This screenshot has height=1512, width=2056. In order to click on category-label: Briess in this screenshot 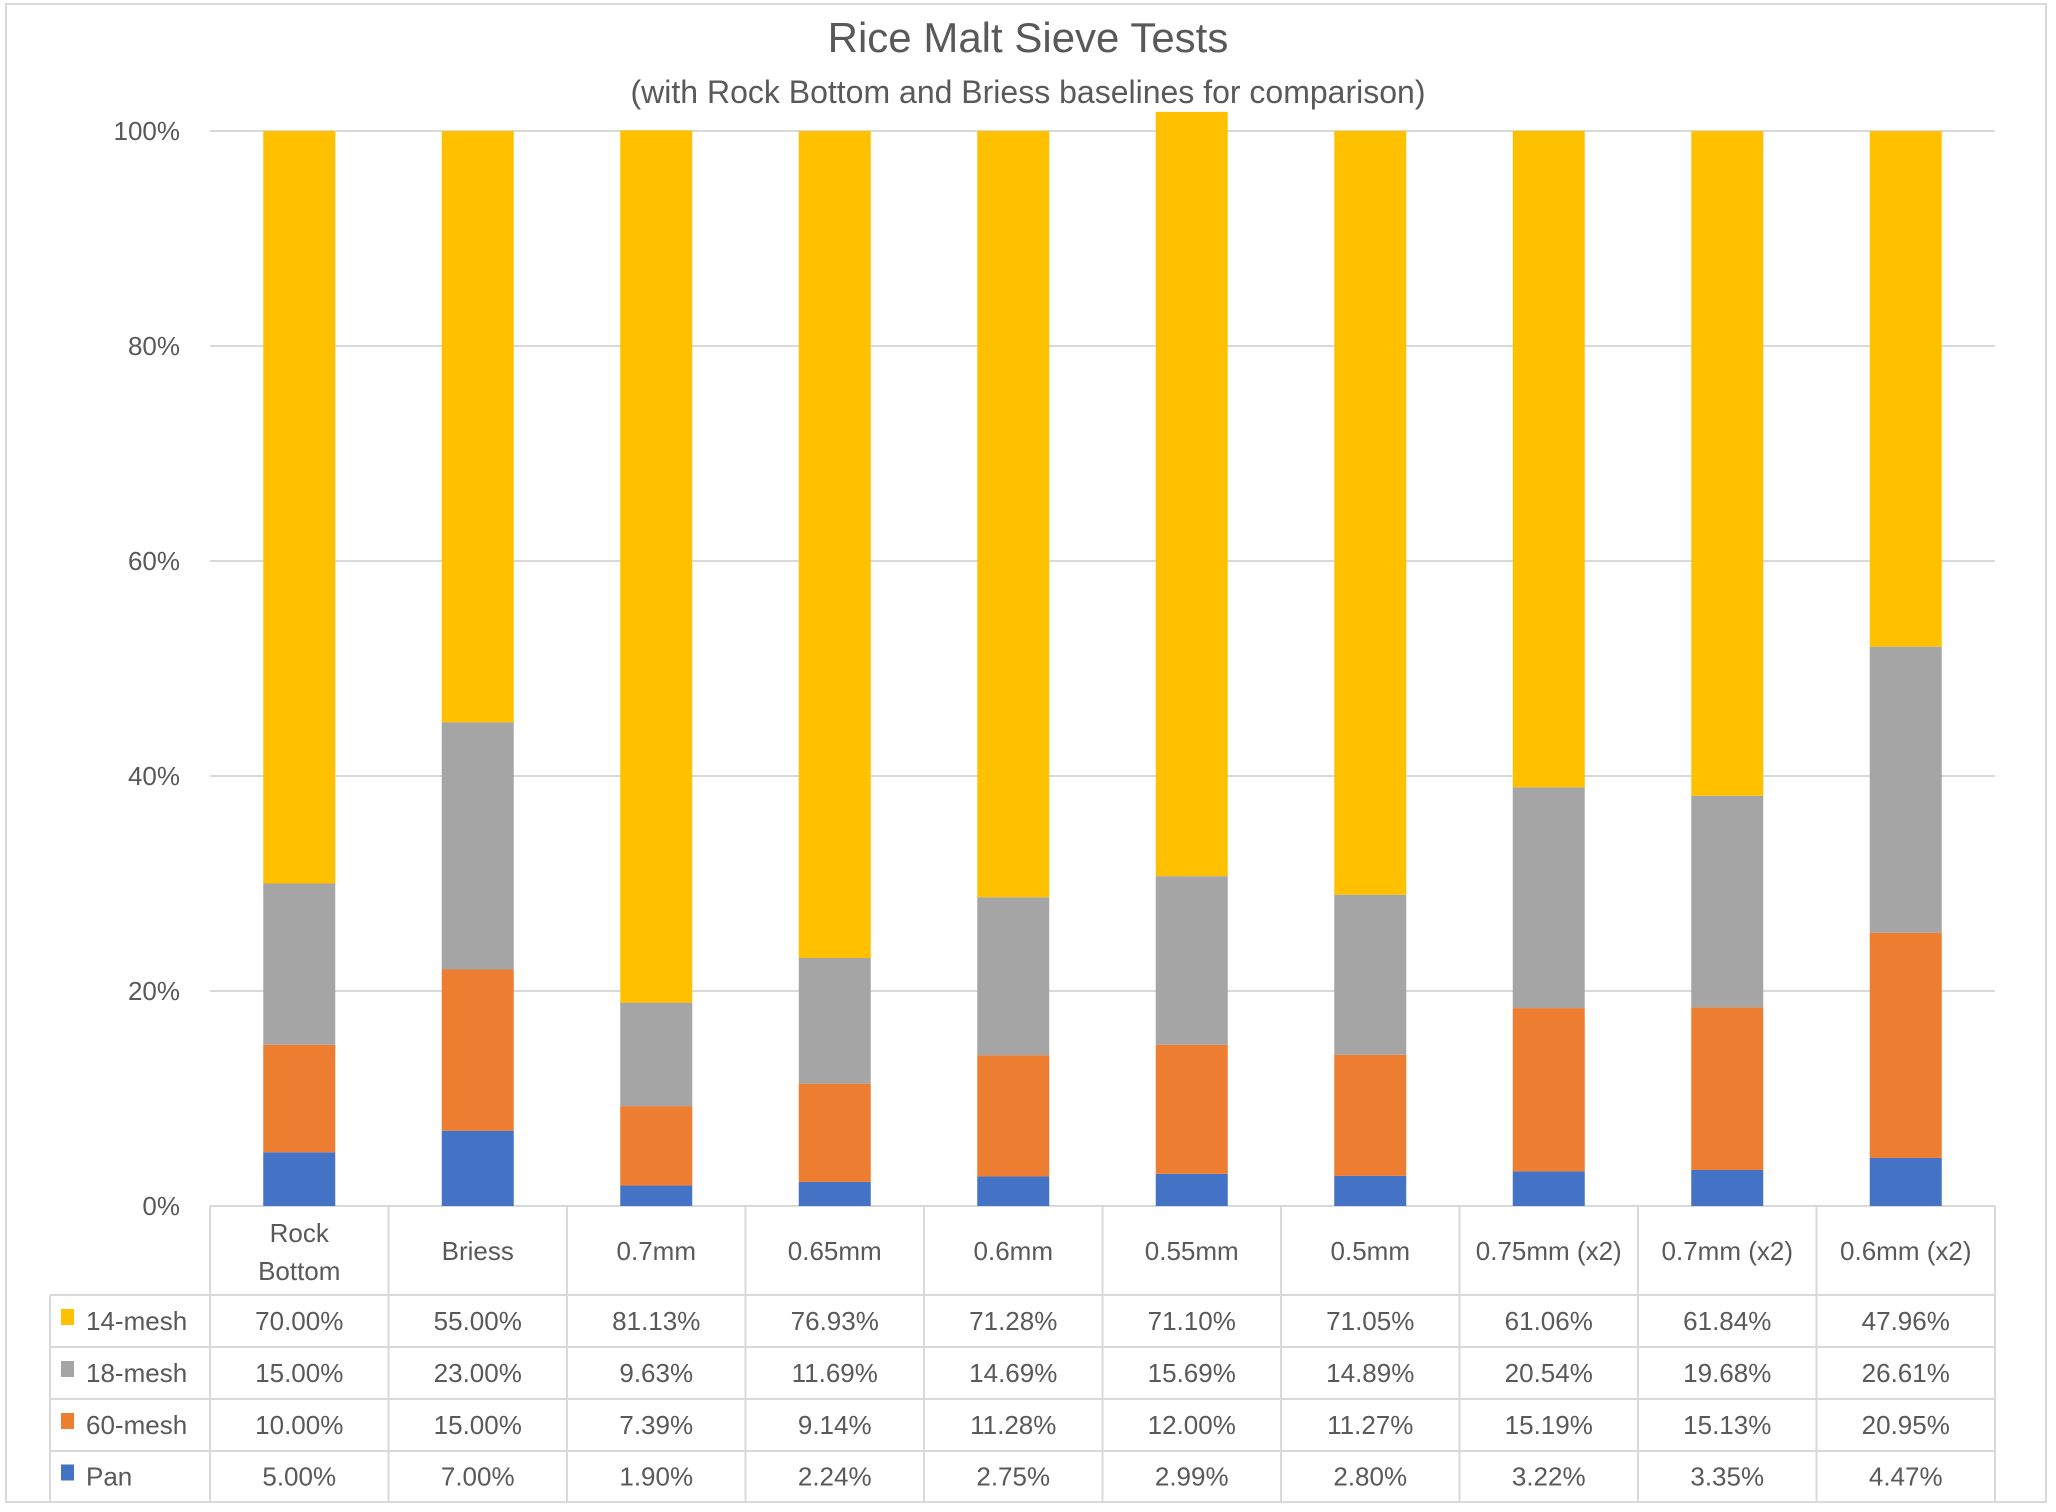, I will do `click(478, 1251)`.